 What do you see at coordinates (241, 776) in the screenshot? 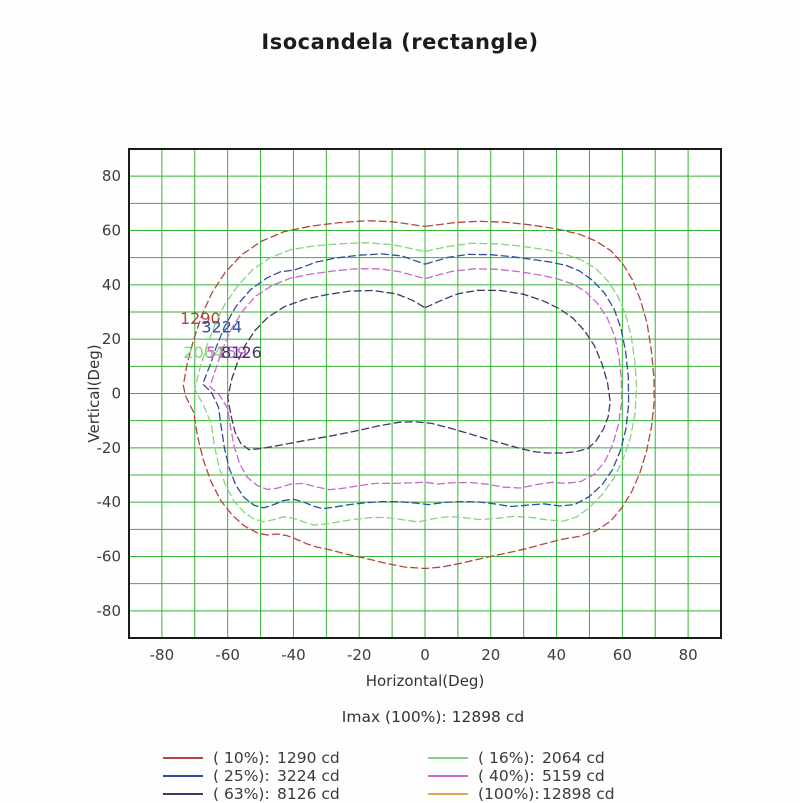
I see `legend-percent-label: ( 25%):` at bounding box center [241, 776].